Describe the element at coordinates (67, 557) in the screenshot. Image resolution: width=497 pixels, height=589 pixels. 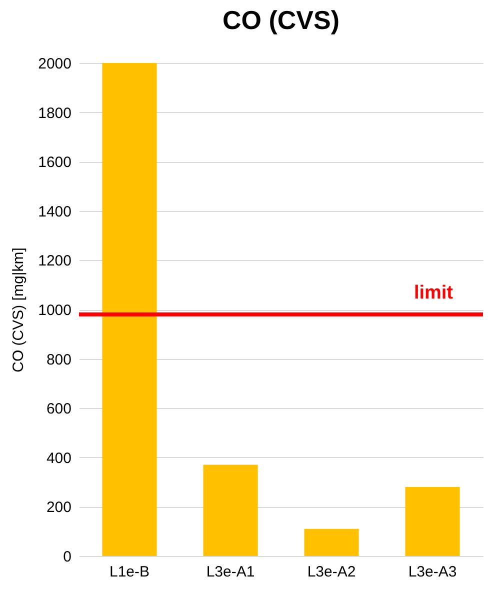
I see `y-tick-label: 0` at that location.